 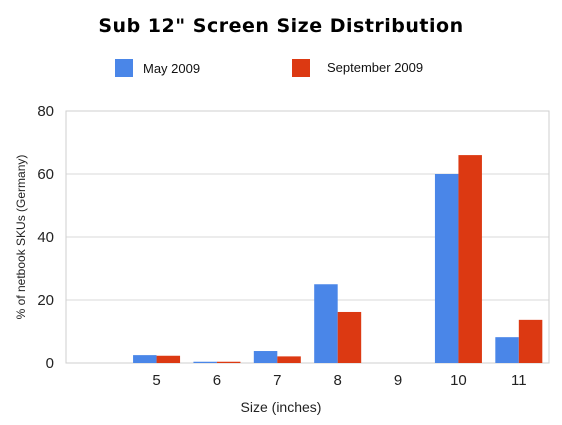 What do you see at coordinates (277, 380) in the screenshot?
I see `x-tick-label: 7` at bounding box center [277, 380].